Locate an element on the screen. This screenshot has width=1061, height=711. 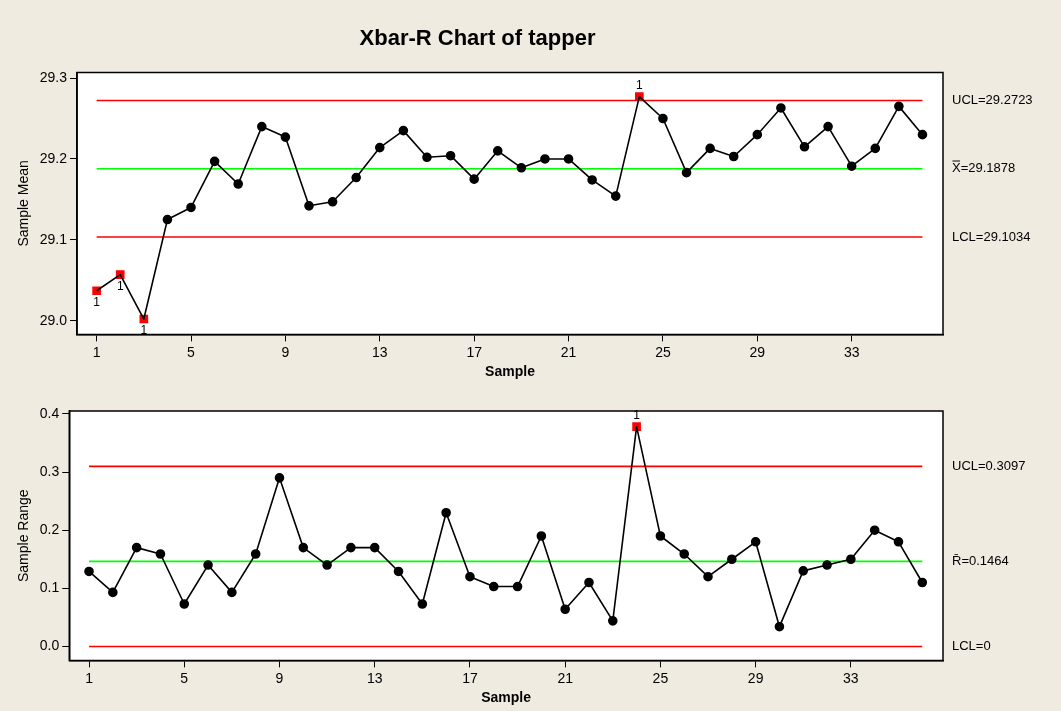
ref-line-label: R̄=0.1464 is located at coordinates (980, 560).